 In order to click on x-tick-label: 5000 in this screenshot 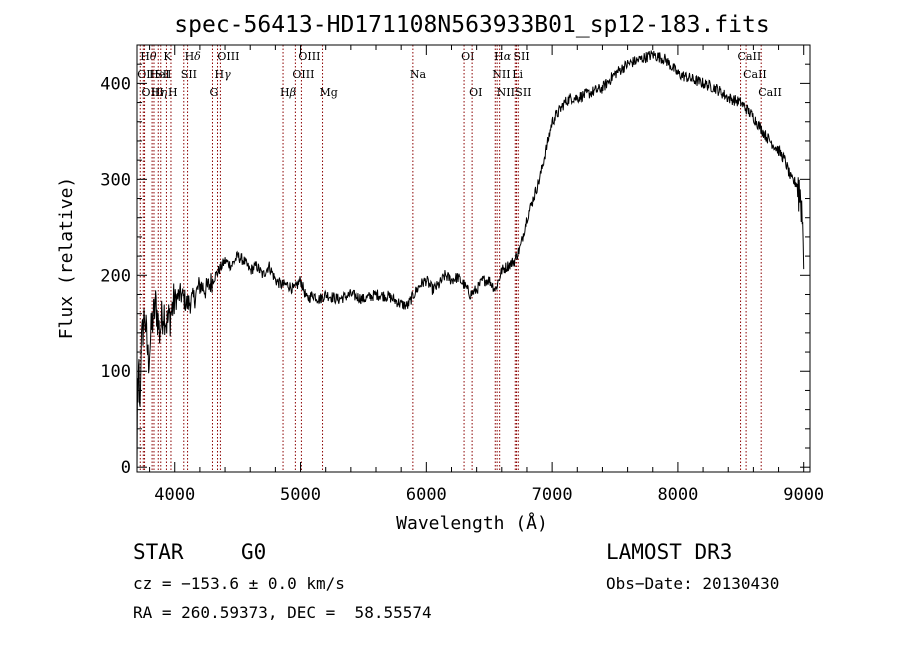, I will do `click(300, 495)`.